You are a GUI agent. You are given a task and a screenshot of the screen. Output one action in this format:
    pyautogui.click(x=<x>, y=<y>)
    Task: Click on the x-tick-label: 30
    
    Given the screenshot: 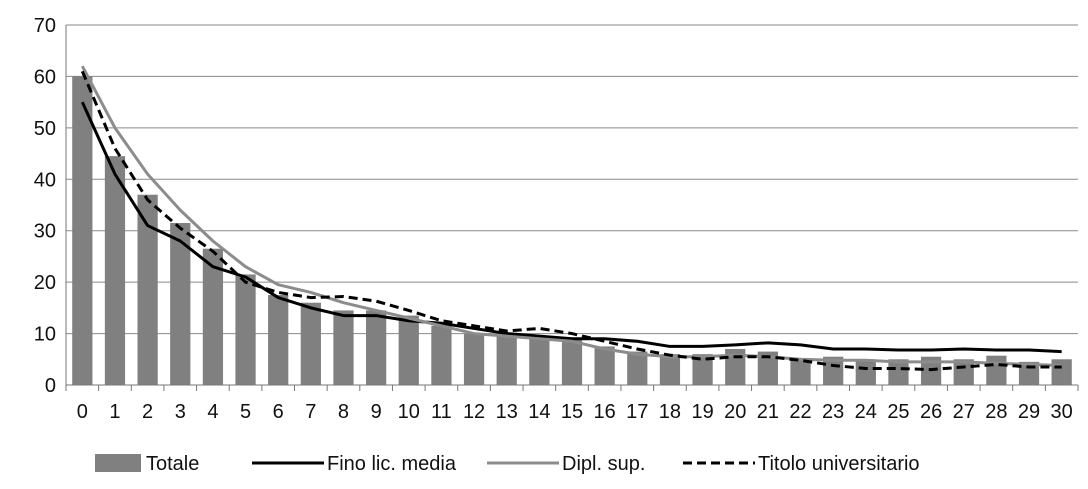 What is the action you would take?
    pyautogui.click(x=1062, y=412)
    